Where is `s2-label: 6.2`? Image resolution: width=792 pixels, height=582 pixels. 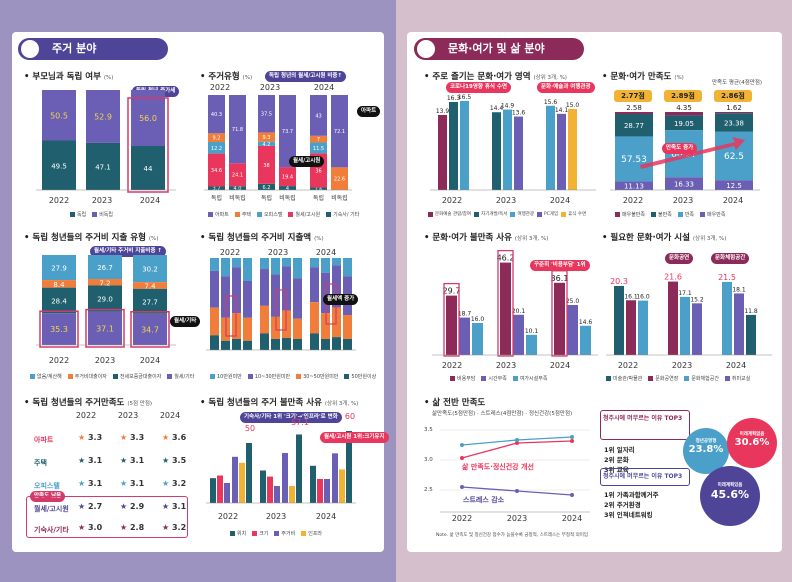
s2-label: 6.2 is located at coordinates (267, 188).